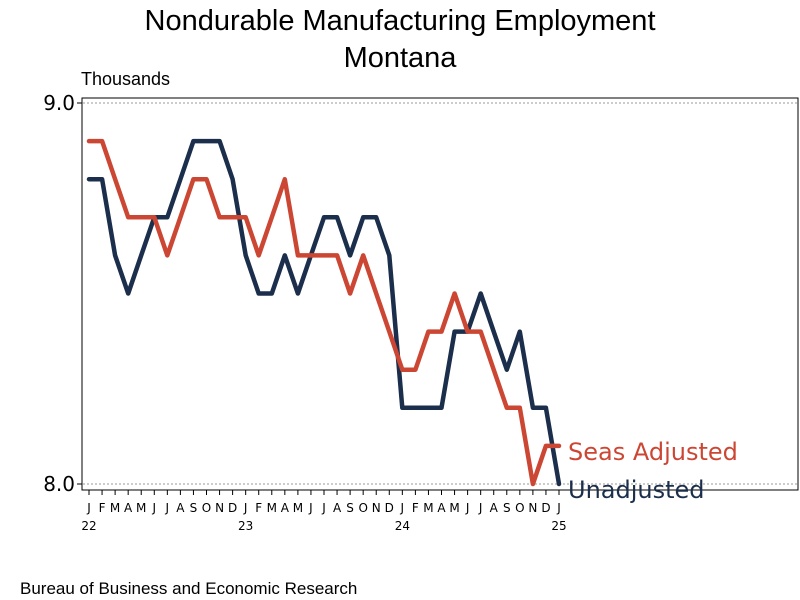 Image resolution: width=800 pixels, height=600 pixels. Describe the element at coordinates (402, 526) in the screenshot. I see `x-year-label: 24` at that location.